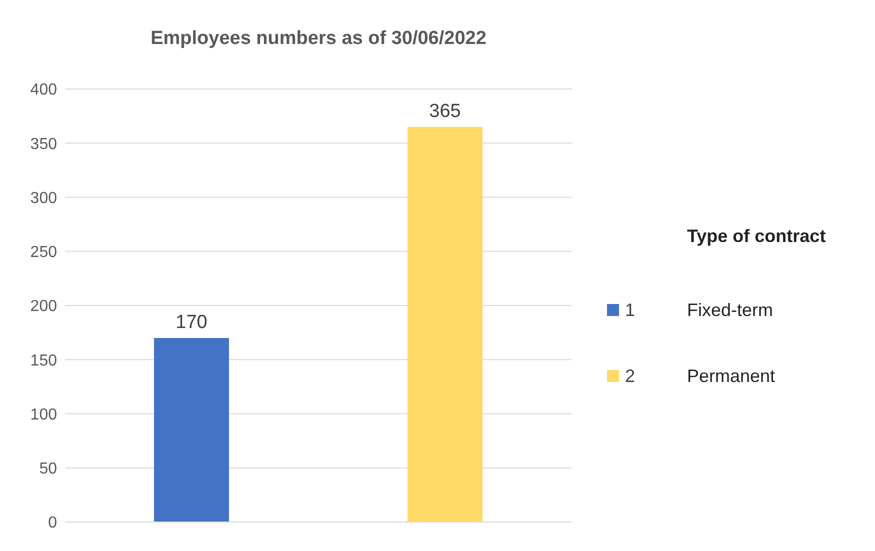  I want to click on data-label: 170, so click(192, 322).